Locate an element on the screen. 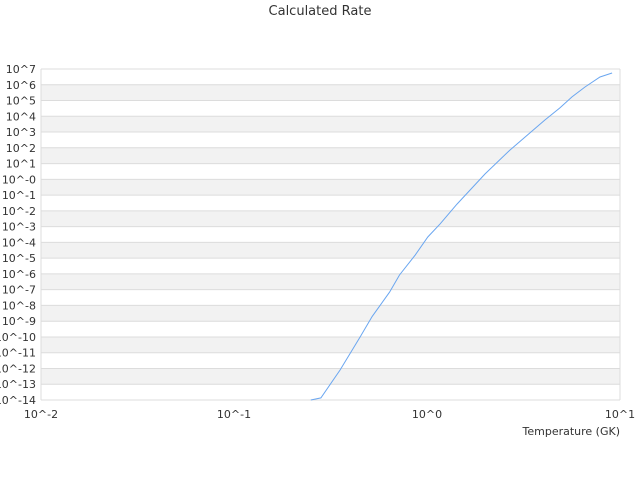 This screenshot has width=640, height=480. y-tick-label: 10^-0 is located at coordinates (19, 179).